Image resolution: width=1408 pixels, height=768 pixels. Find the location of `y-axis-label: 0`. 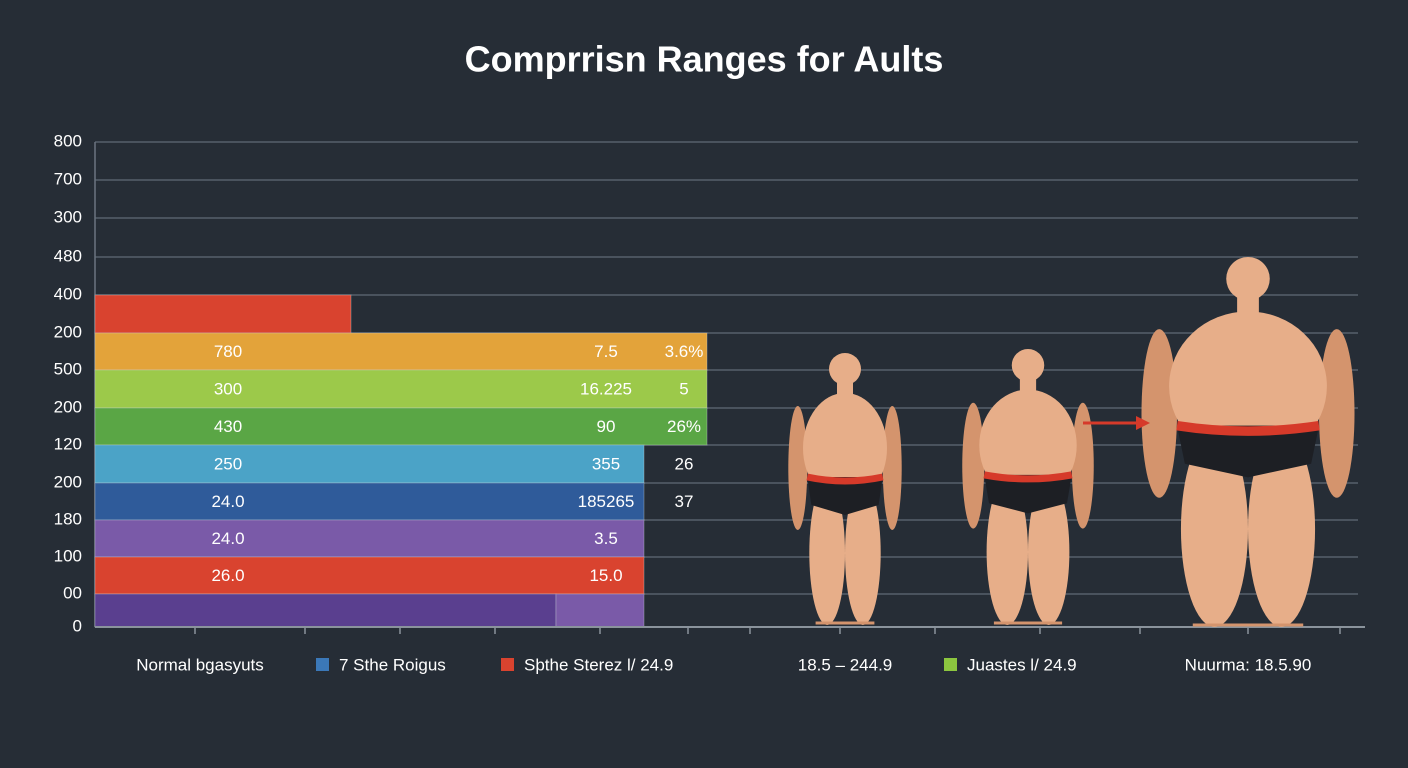

y-axis-label: 0 is located at coordinates (77, 625).